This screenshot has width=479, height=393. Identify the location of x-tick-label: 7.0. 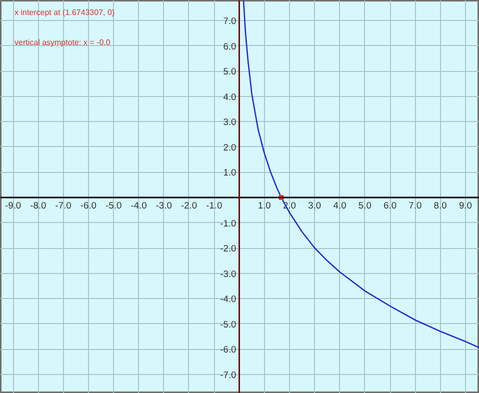
(415, 205).